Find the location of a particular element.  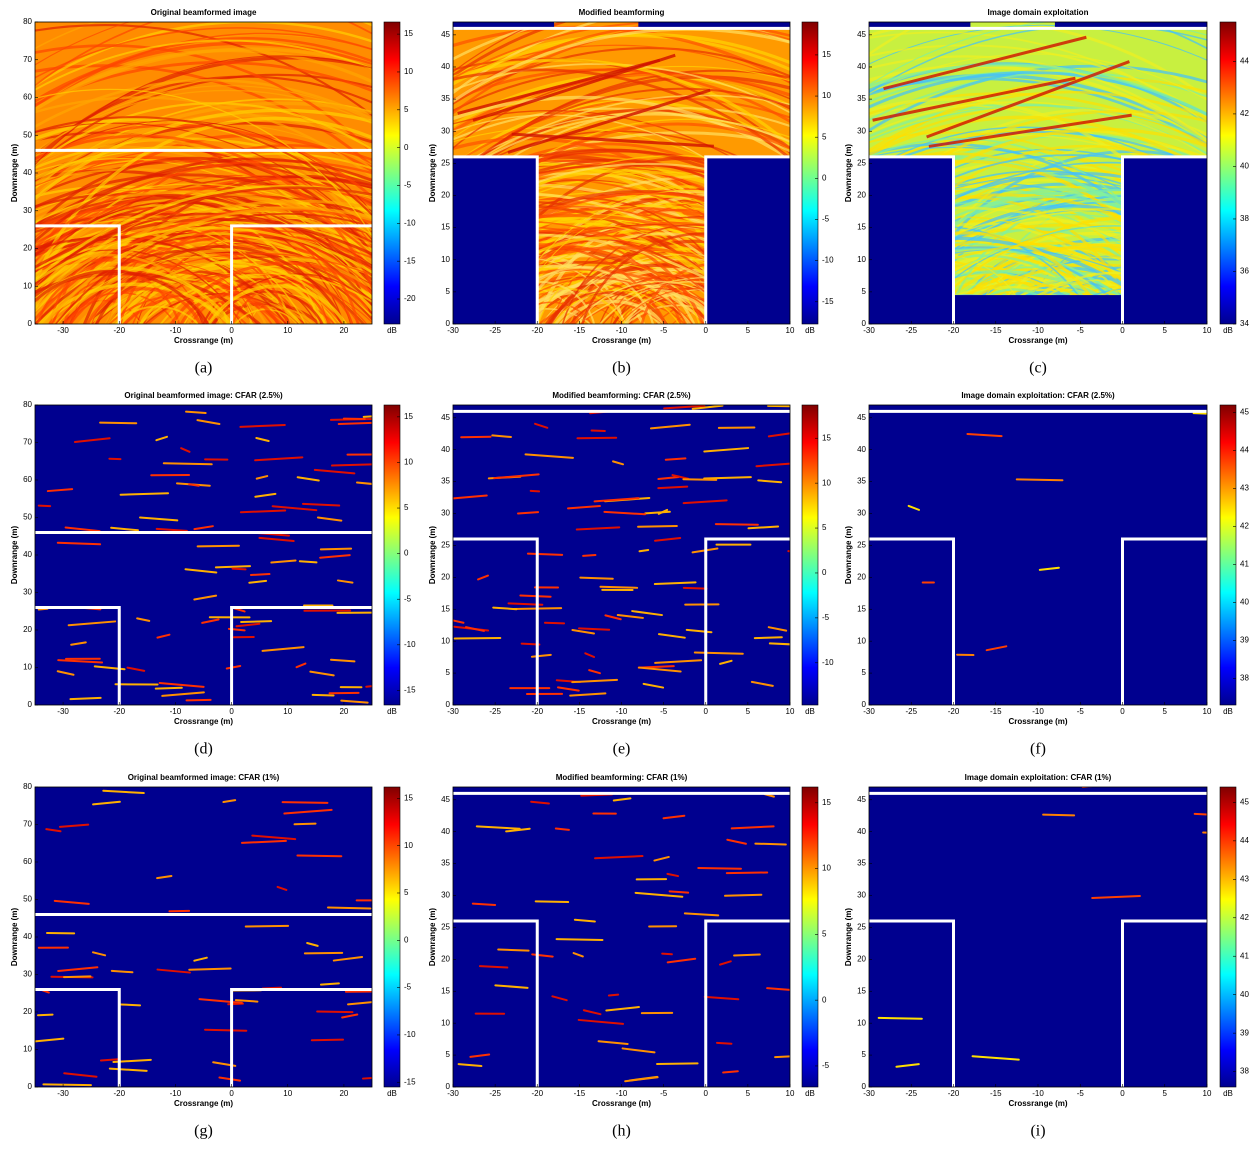

y-tick-label: 70 is located at coordinates (27, 59).